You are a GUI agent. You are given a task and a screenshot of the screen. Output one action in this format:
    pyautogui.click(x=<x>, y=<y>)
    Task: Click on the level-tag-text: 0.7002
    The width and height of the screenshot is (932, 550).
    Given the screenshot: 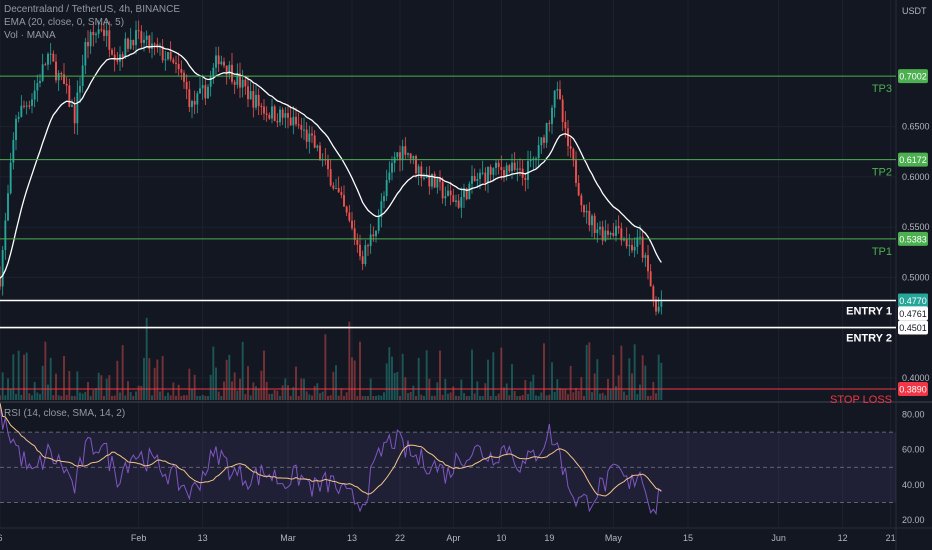 What is the action you would take?
    pyautogui.click(x=913, y=77)
    